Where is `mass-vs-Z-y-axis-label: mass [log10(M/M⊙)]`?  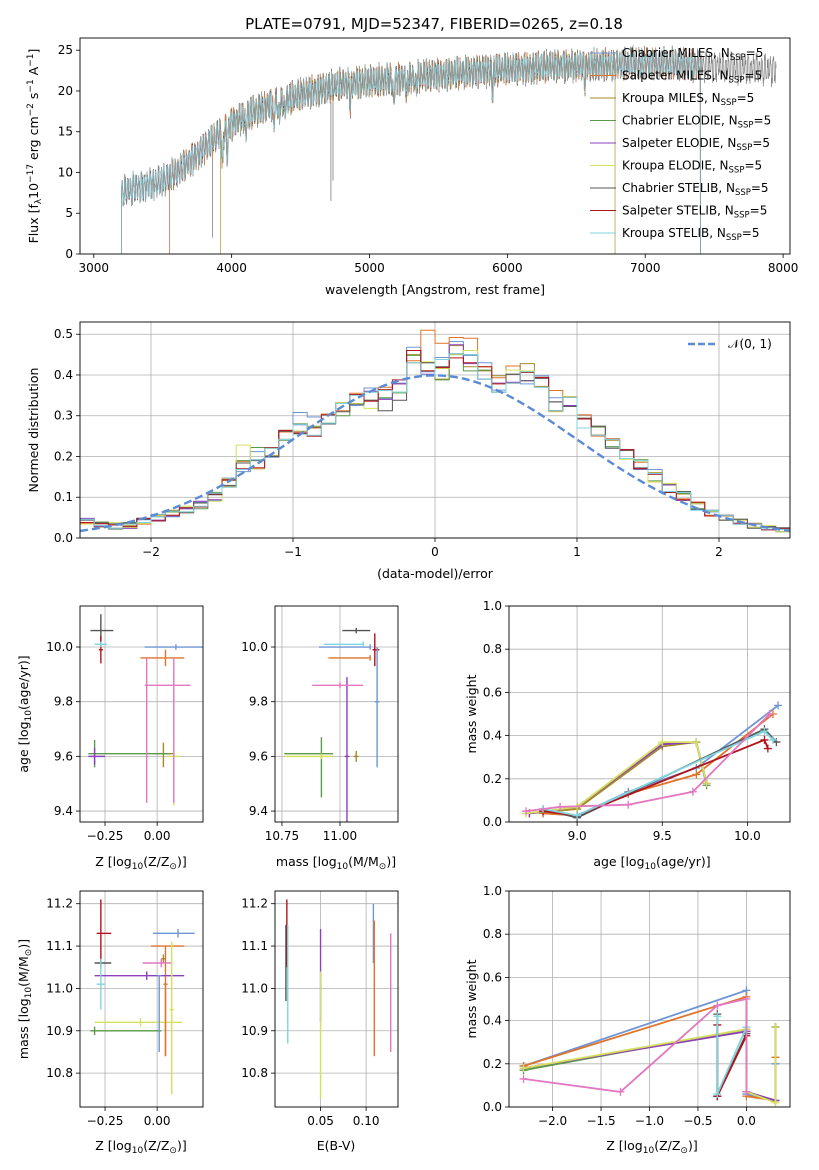
mass-vs-Z-y-axis-label: mass [log10(M/M⊙)] is located at coordinates (25, 999).